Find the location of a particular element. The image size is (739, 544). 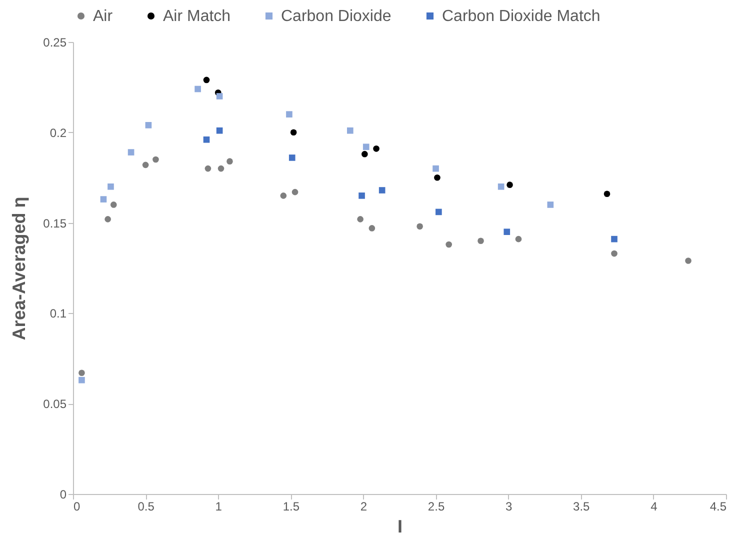

x-tick-label: 4 is located at coordinates (654, 507).